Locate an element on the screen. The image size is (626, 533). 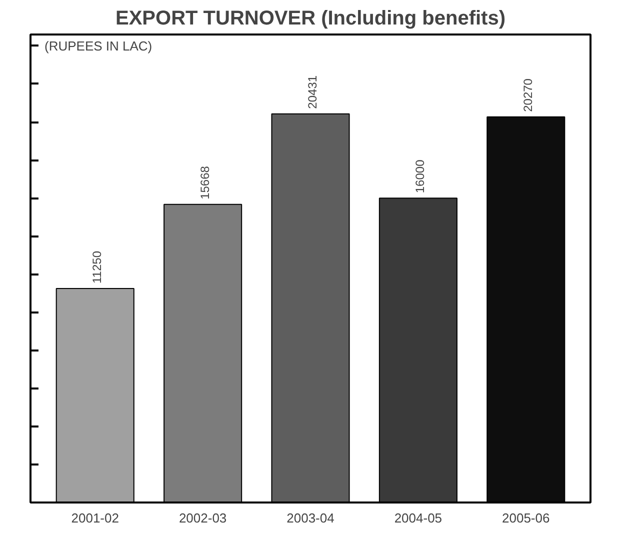
x-tick-label: 2004-05 is located at coordinates (418, 518).